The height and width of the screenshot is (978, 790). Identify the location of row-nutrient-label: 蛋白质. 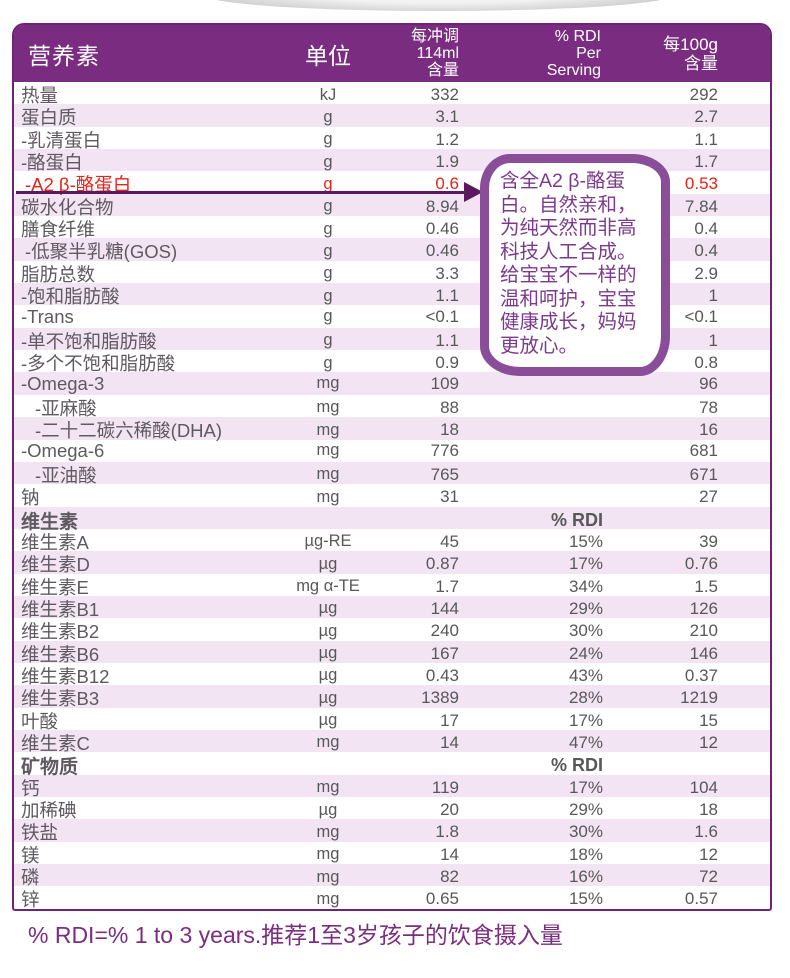
(49, 118).